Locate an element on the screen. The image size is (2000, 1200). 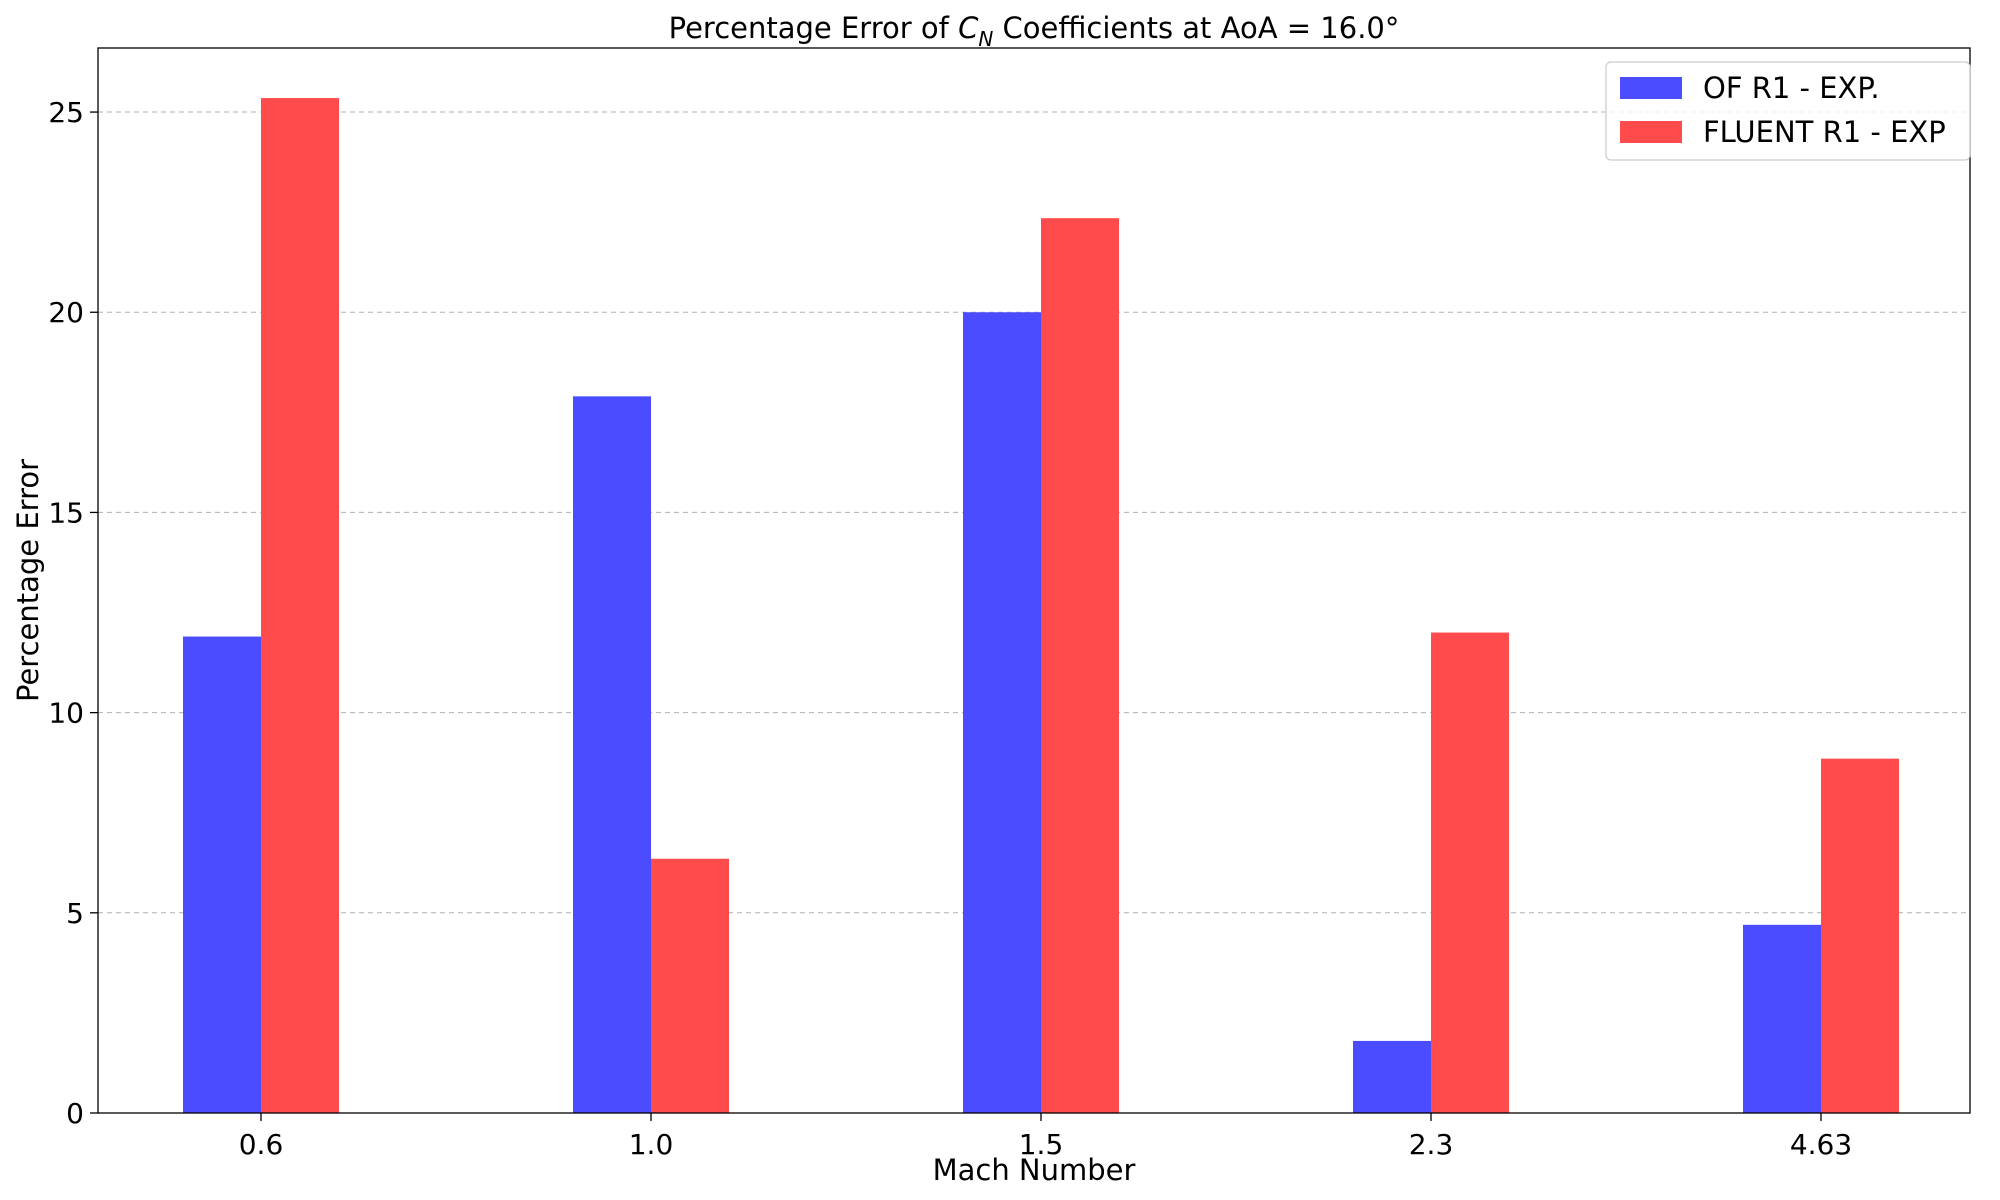
y-axis-label: Percentage Error is located at coordinates (28, 580).